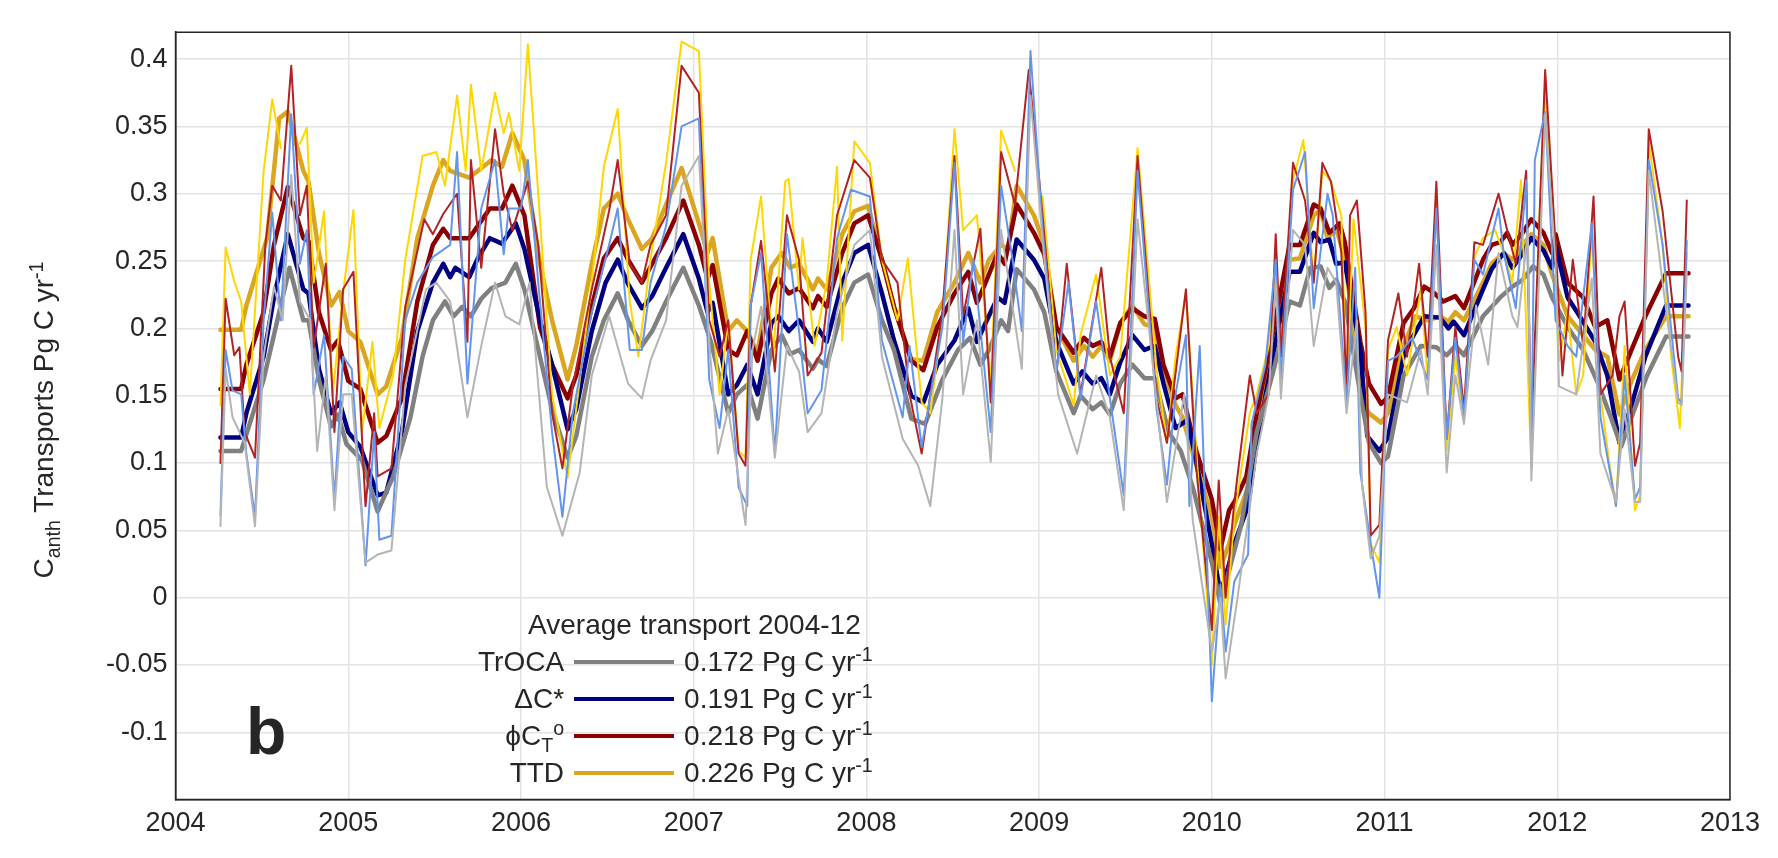 Image resolution: width=1778 pixels, height=858 pixels. I want to click on legend-label: ΔC*, so click(539, 699).